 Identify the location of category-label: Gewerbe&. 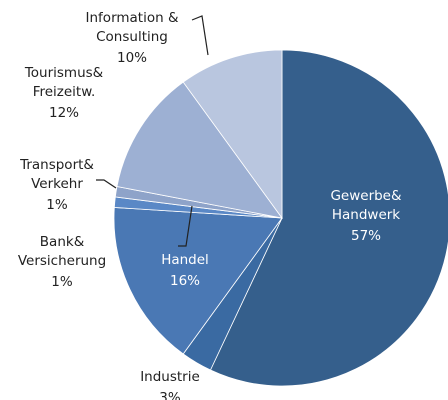
(366, 196).